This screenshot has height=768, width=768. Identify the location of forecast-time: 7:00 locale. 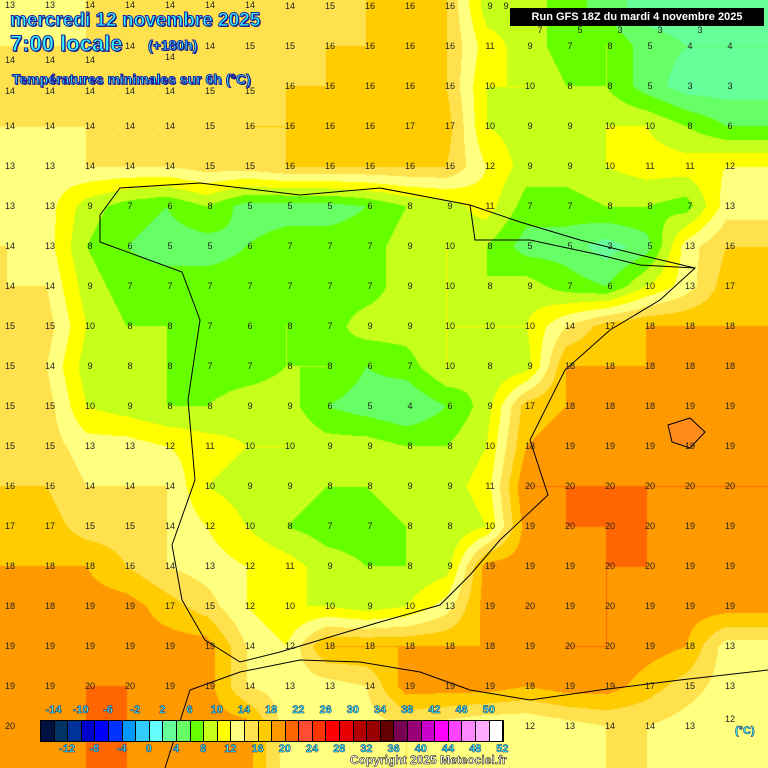
(67, 43).